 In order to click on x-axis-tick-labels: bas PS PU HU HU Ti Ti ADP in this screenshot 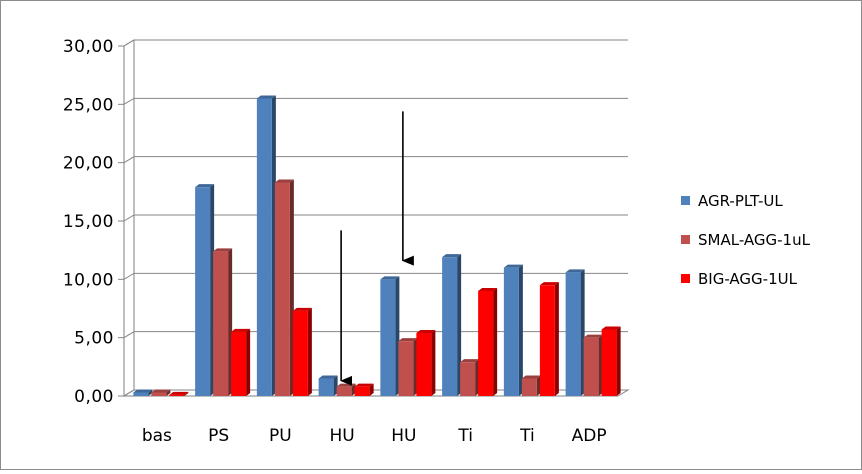, I will do `click(374, 436)`.